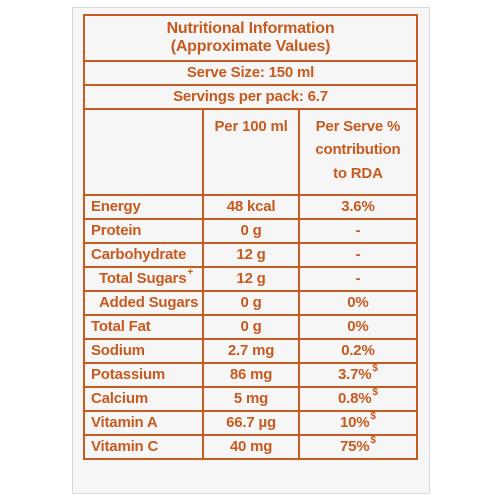 The width and height of the screenshot is (500, 500). What do you see at coordinates (143, 327) in the screenshot?
I see `nutrient-name: Total Fat` at bounding box center [143, 327].